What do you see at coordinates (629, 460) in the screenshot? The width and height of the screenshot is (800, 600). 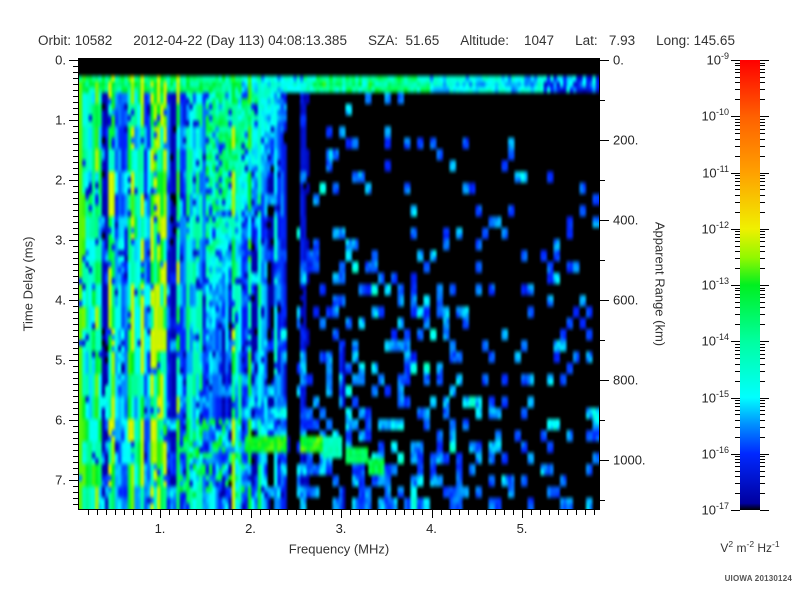 I see `y2-axis-tick-label: 1000.` at bounding box center [629, 460].